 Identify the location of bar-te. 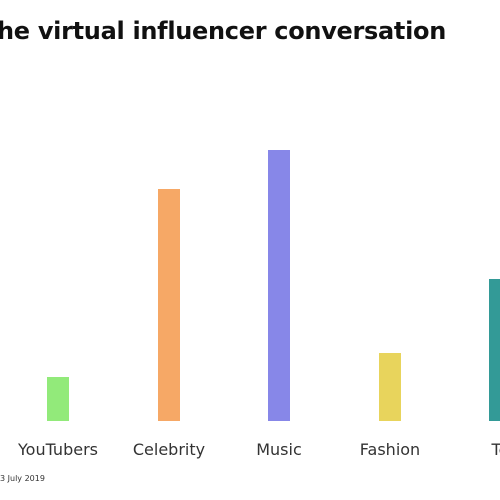
(494, 350).